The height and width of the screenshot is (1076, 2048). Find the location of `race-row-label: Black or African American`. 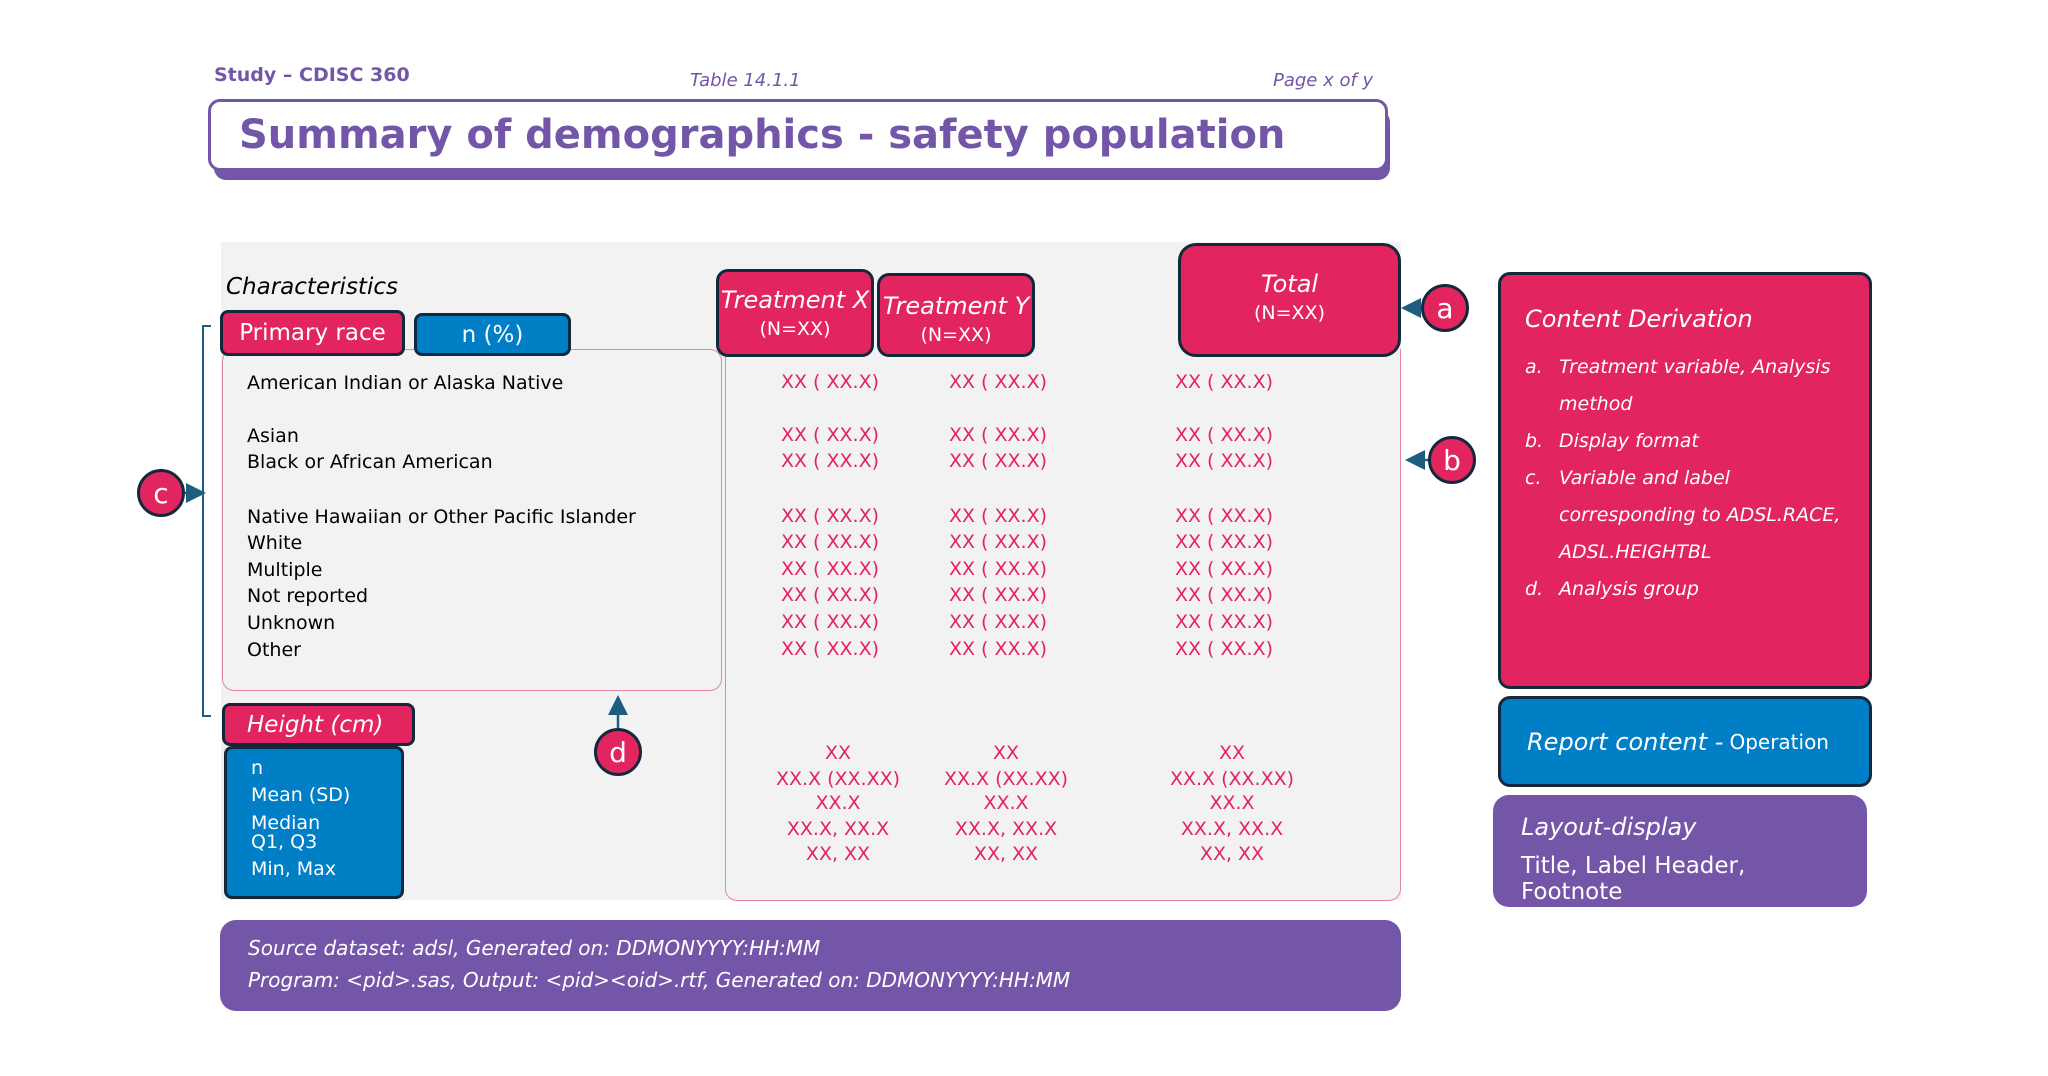

race-row-label: Black or African American is located at coordinates (370, 462).